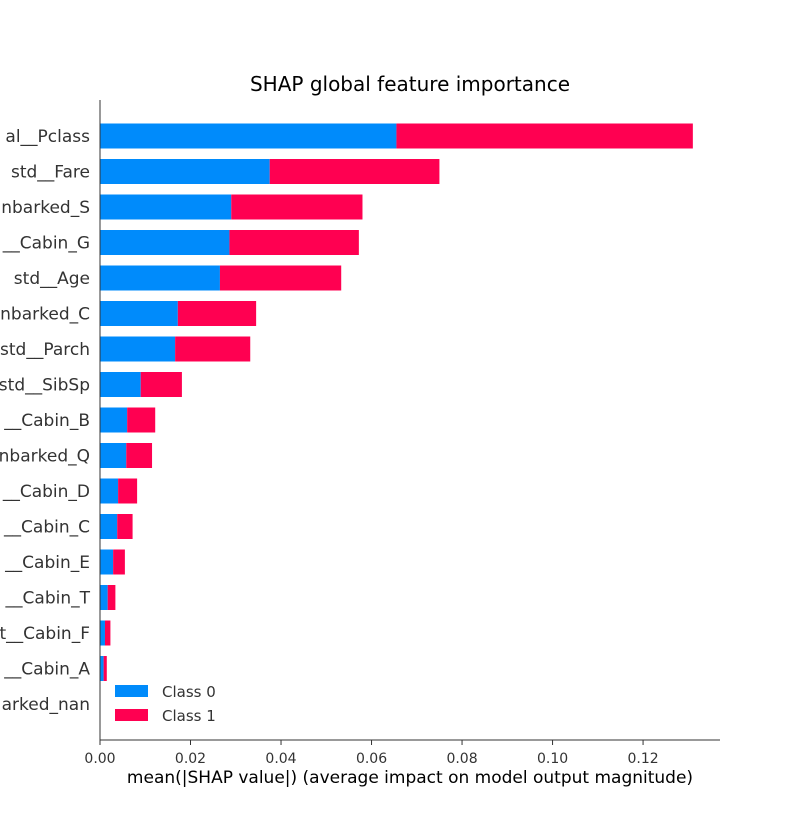 The width and height of the screenshot is (800, 830). Describe the element at coordinates (46, 244) in the screenshot. I see `category-label-3: __Cabin_G` at that location.